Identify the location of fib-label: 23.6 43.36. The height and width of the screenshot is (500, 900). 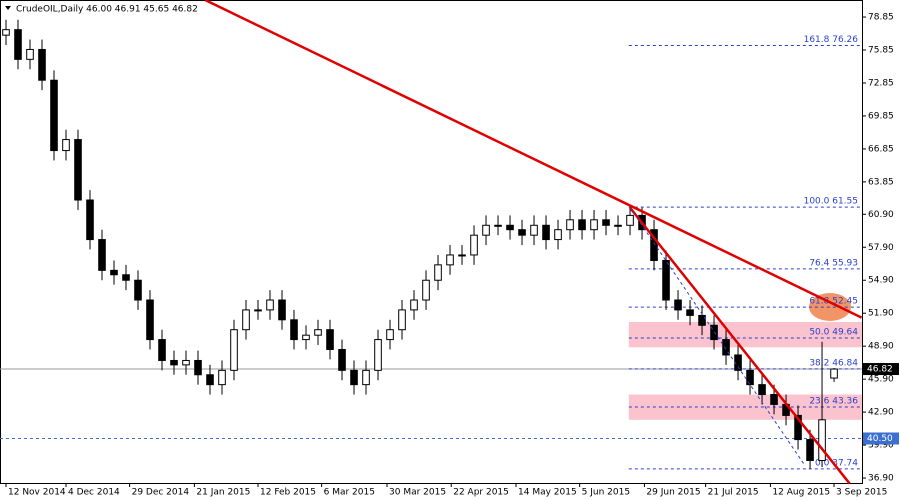
(833, 402).